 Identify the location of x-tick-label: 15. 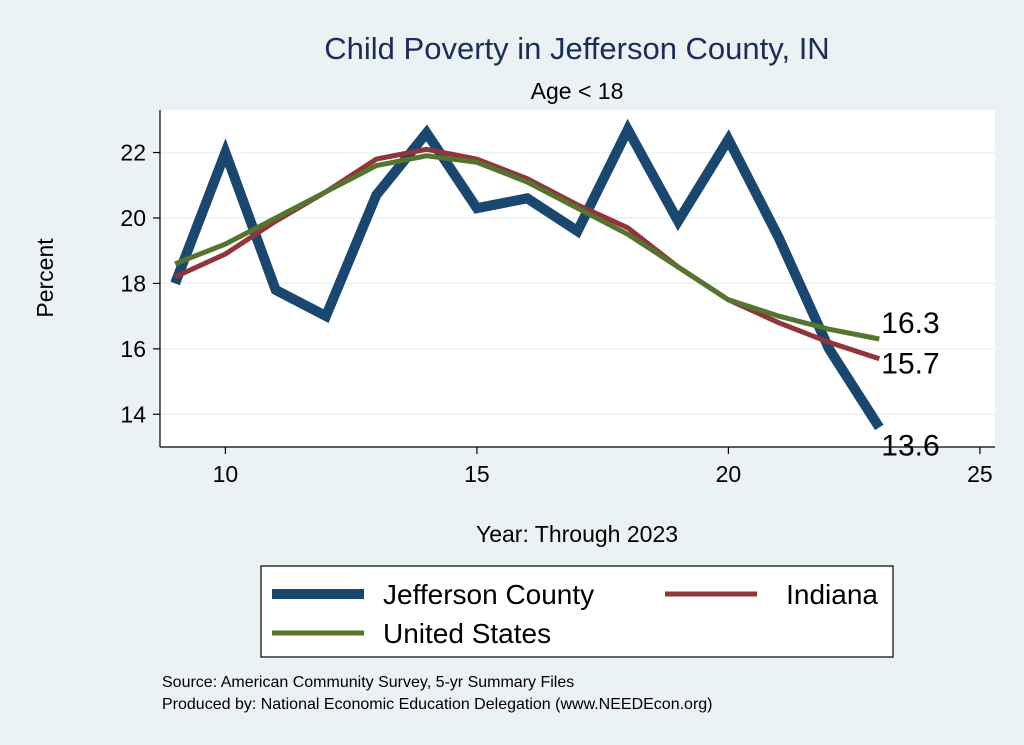
(477, 474).